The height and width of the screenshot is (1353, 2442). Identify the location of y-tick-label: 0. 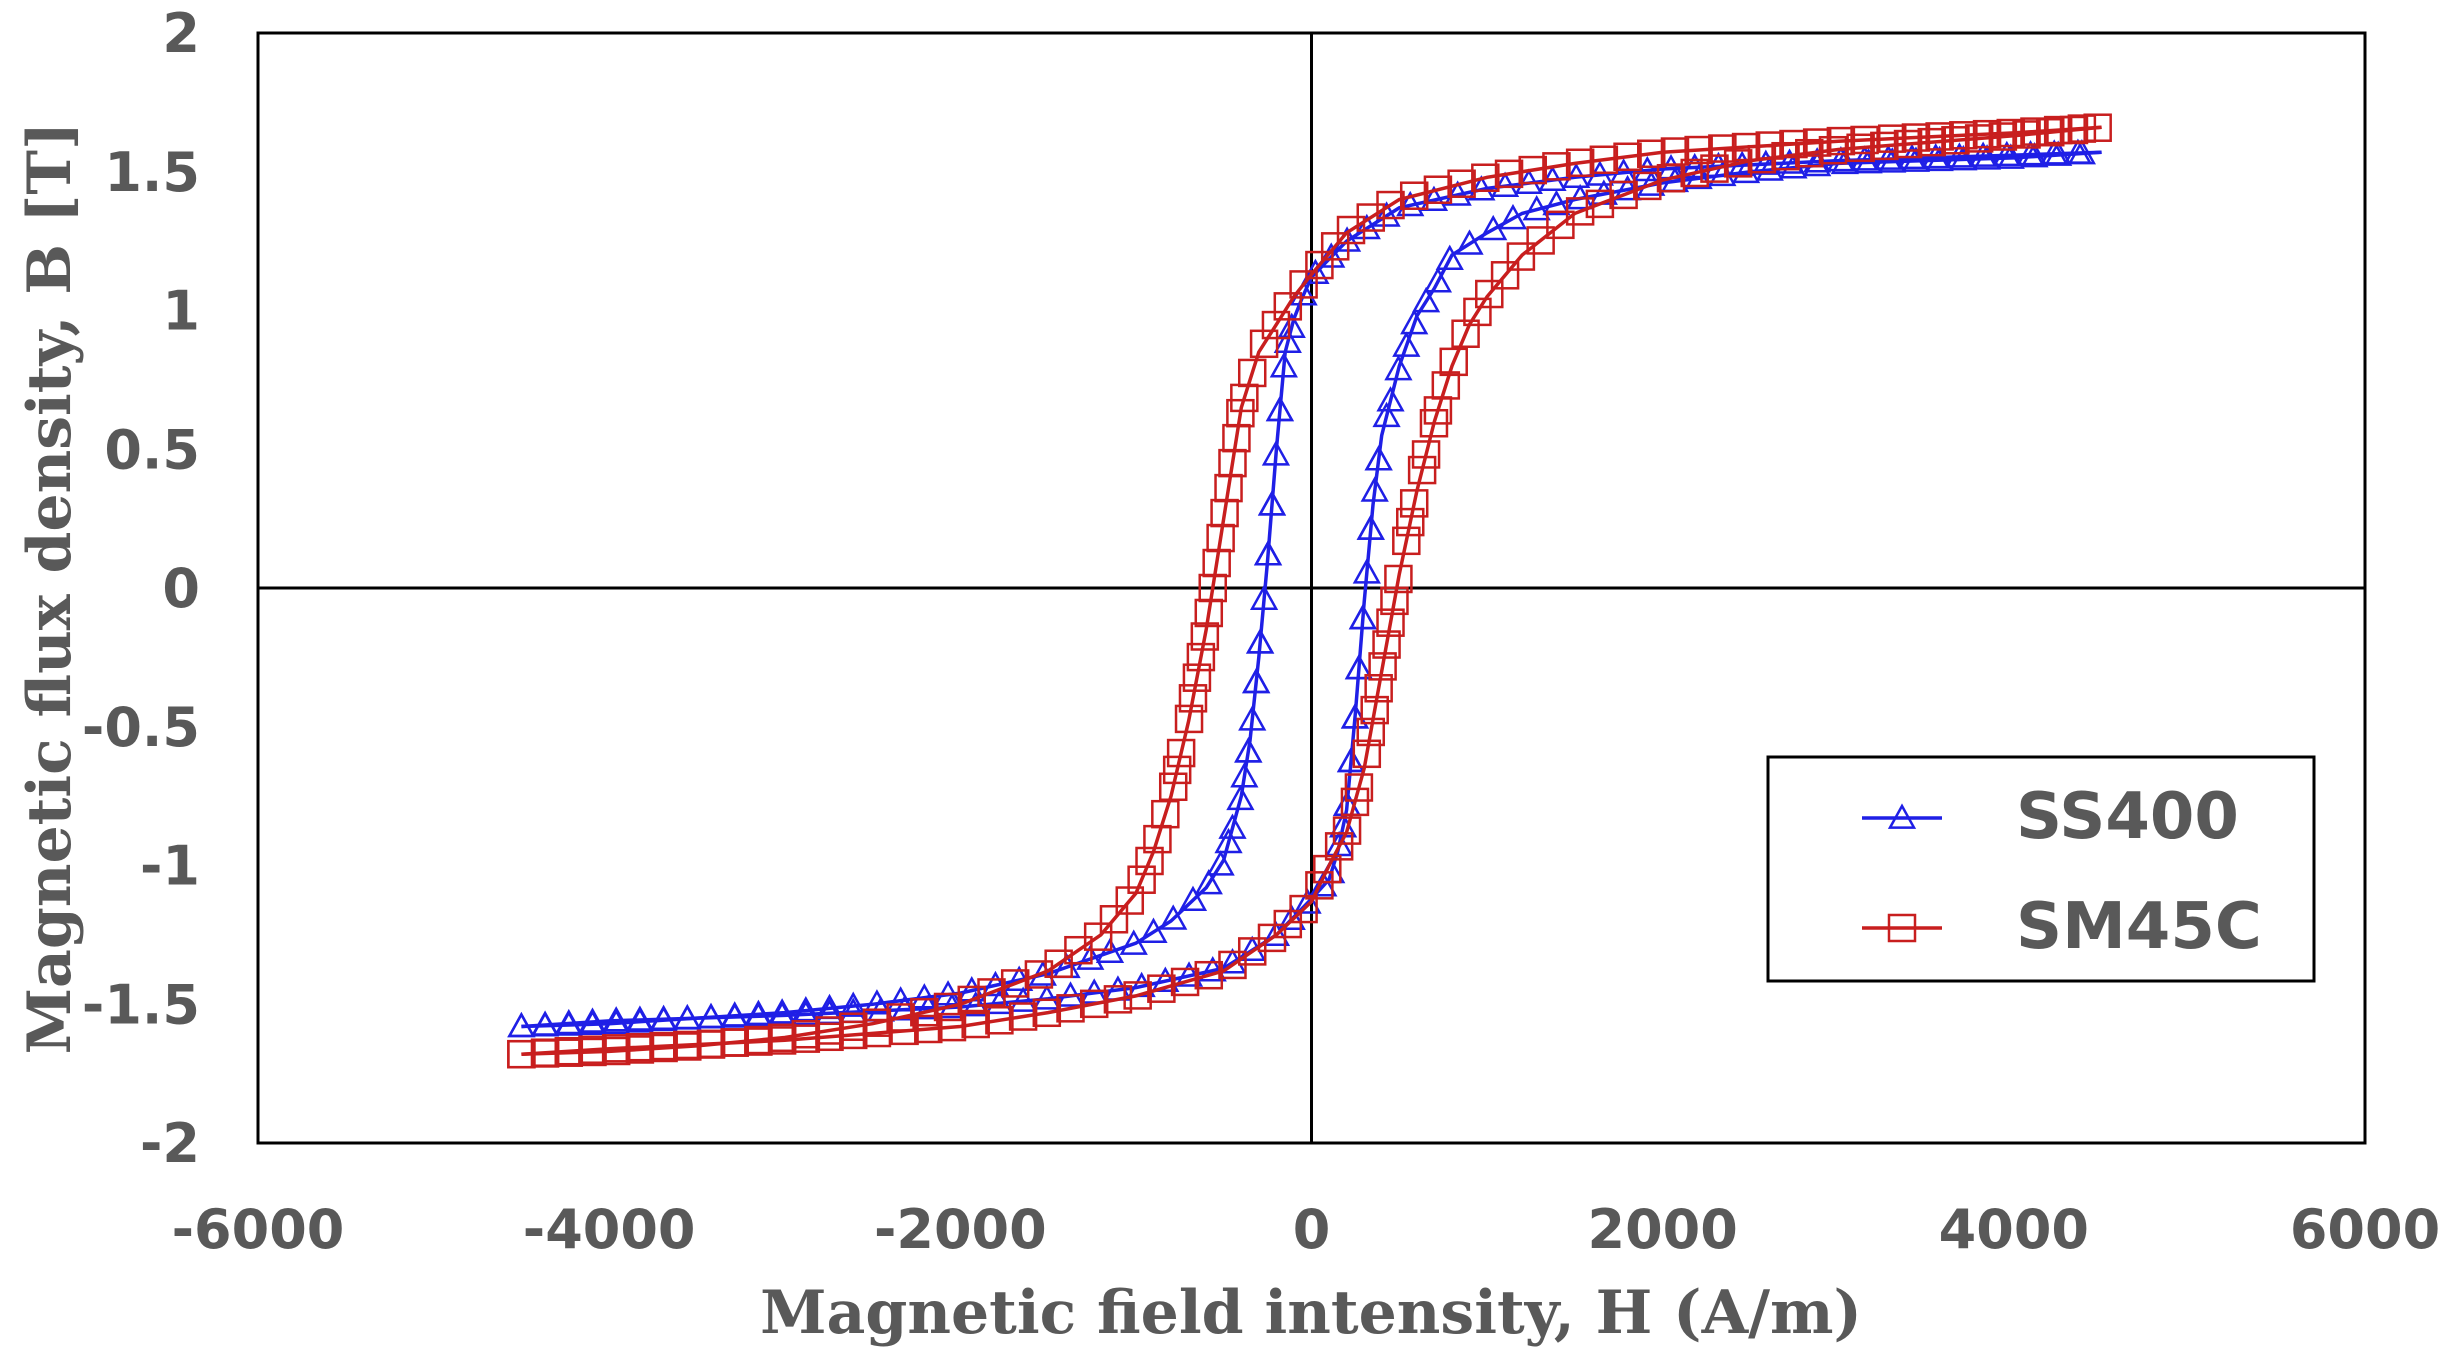
(181, 588).